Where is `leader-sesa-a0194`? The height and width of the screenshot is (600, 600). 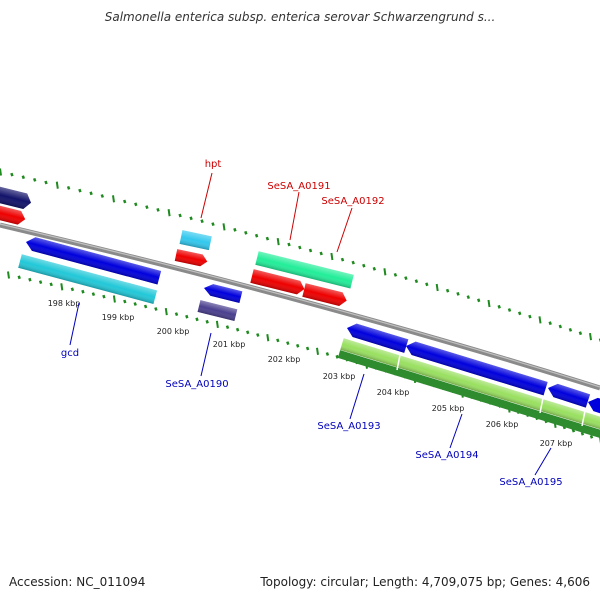 leader-sesa-a0194 is located at coordinates (456, 431).